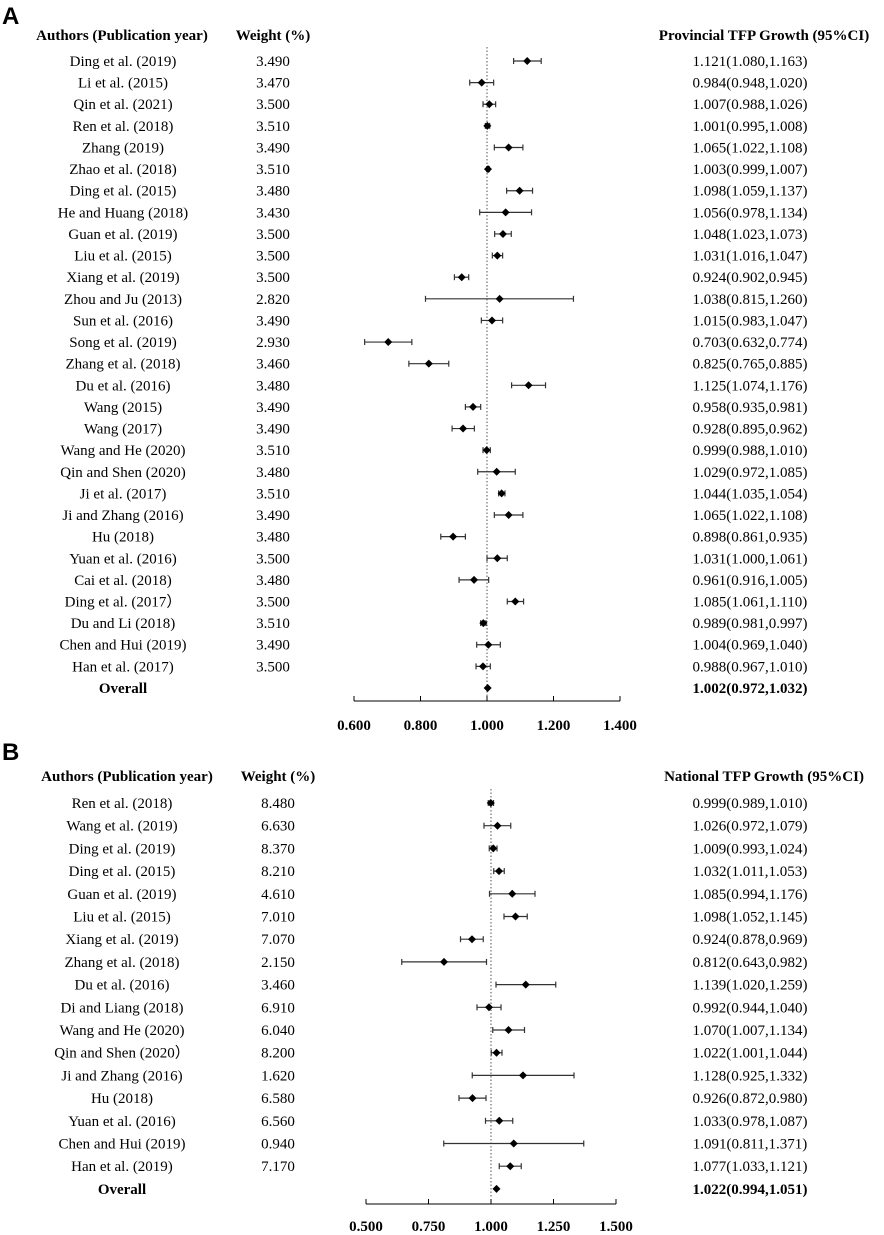 This screenshot has width=884, height=1235. What do you see at coordinates (273, 213) in the screenshot?
I see `study-weight: 3.430` at bounding box center [273, 213].